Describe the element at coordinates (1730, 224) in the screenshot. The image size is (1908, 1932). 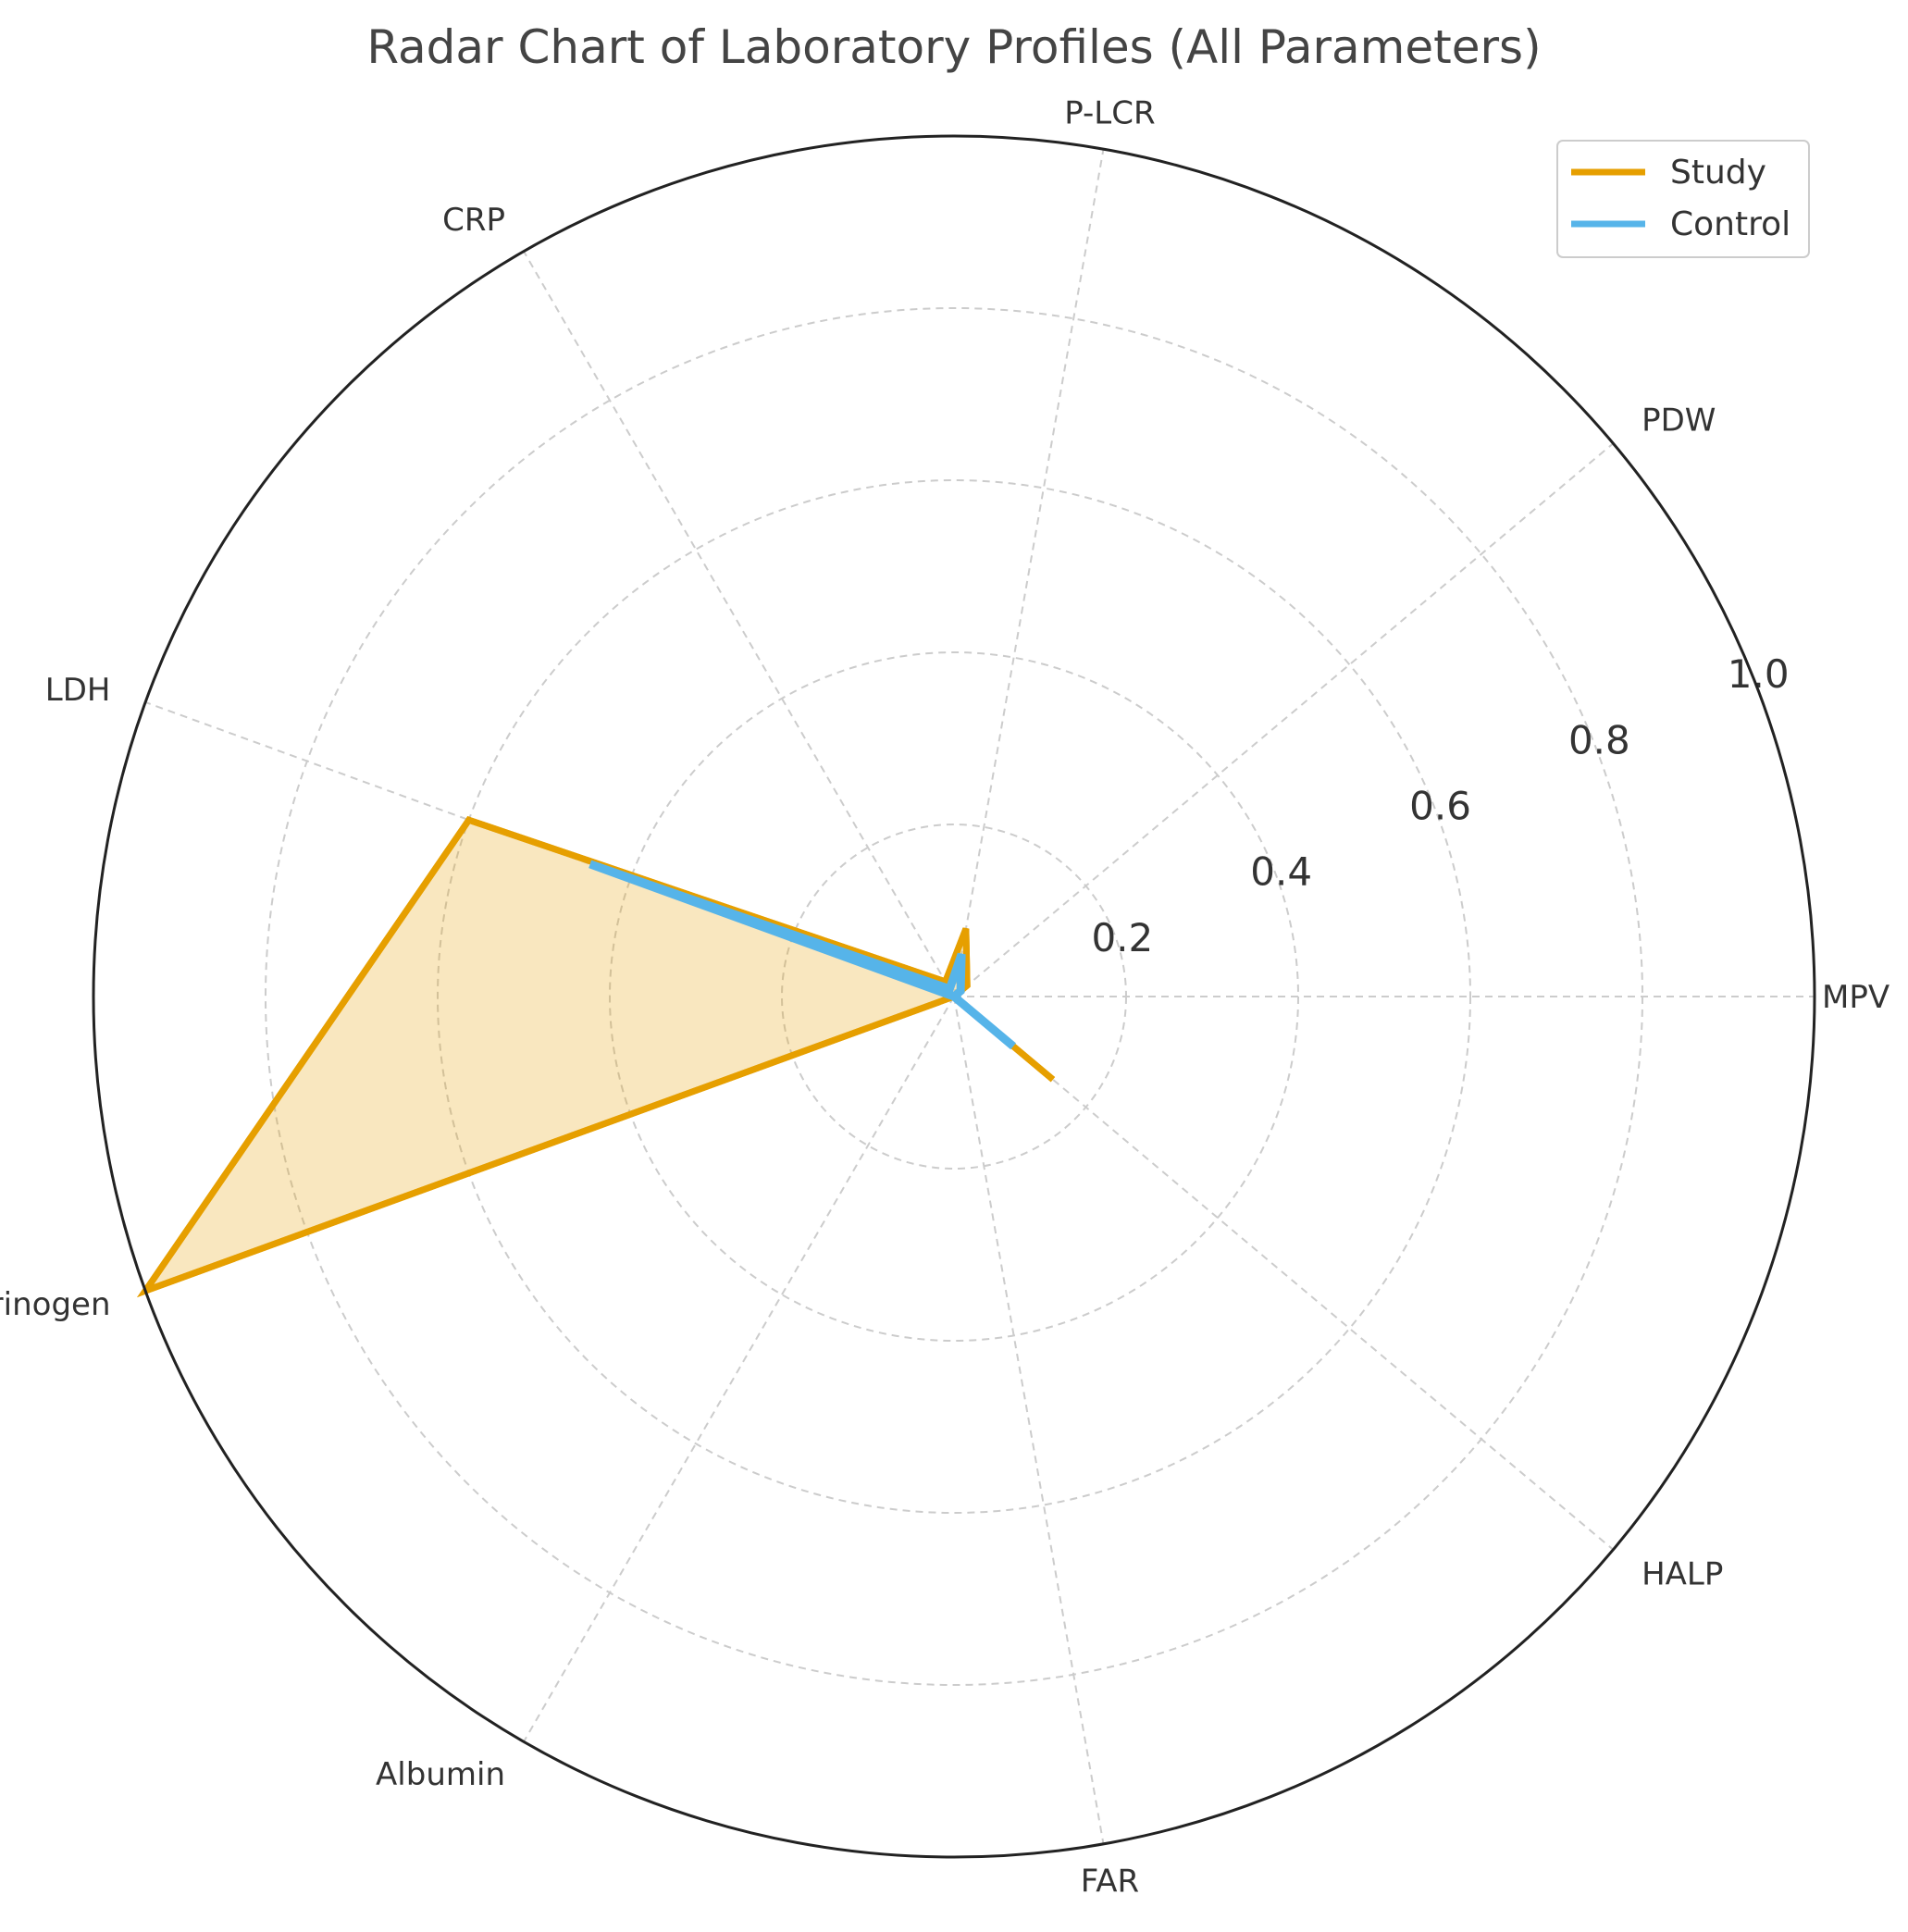
I see `legend-label-control: Control` at that location.